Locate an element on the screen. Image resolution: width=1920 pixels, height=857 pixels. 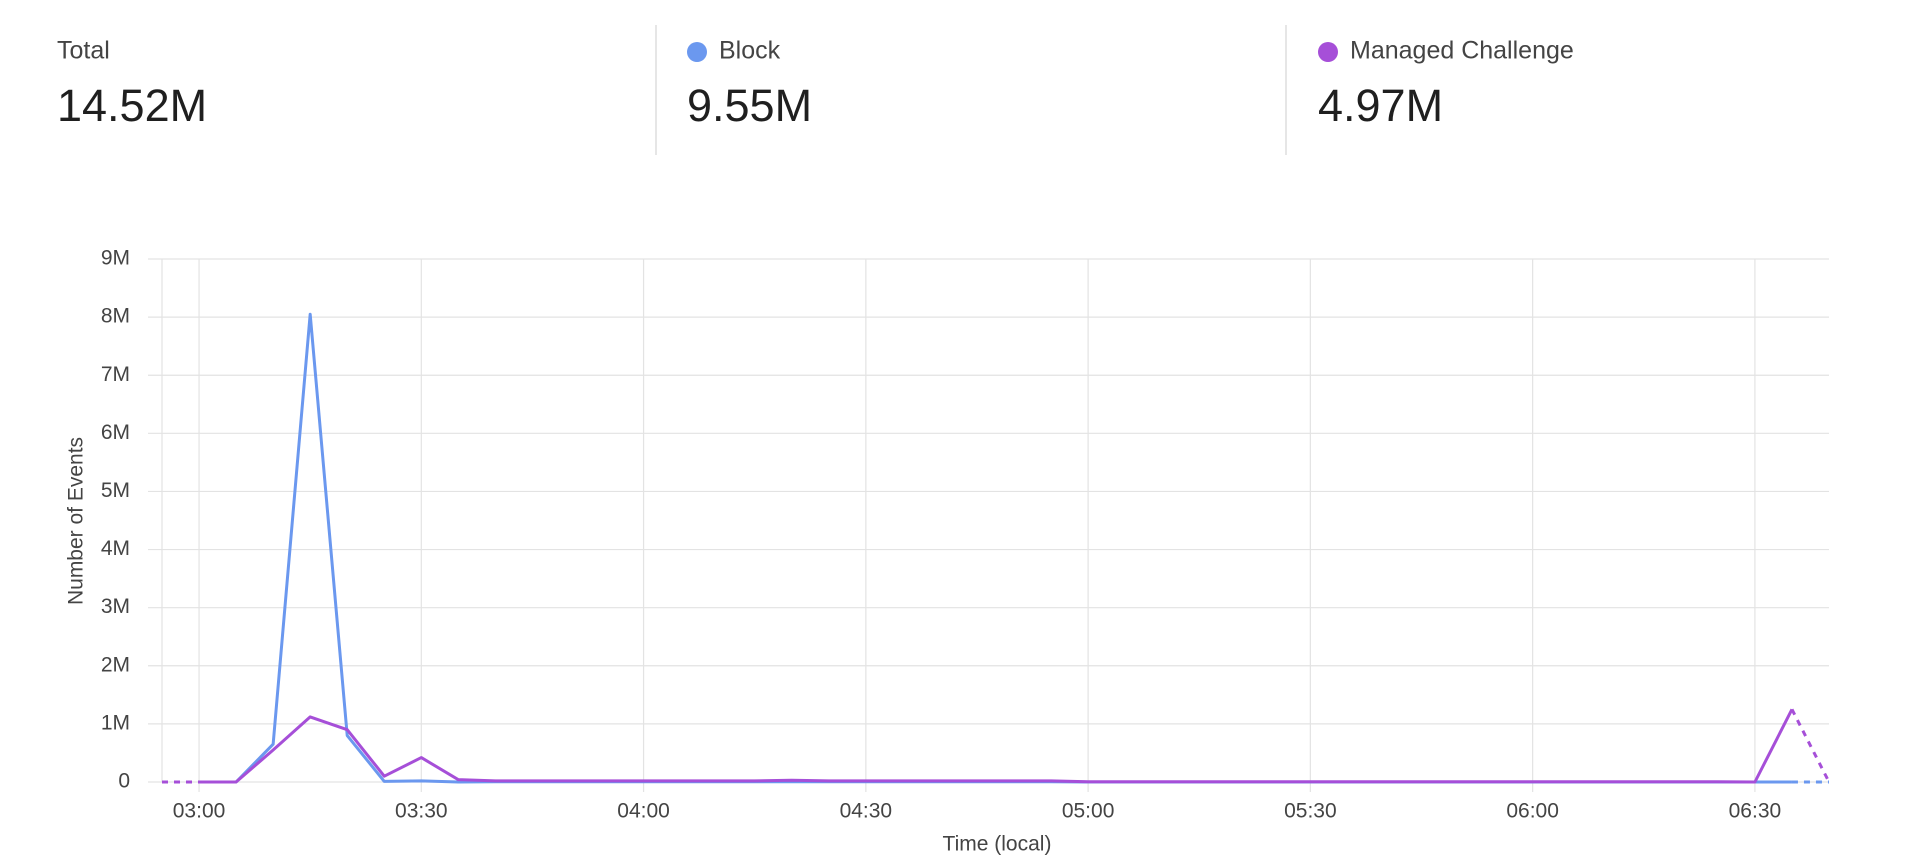
y-tick-label: 2M is located at coordinates (115, 664).